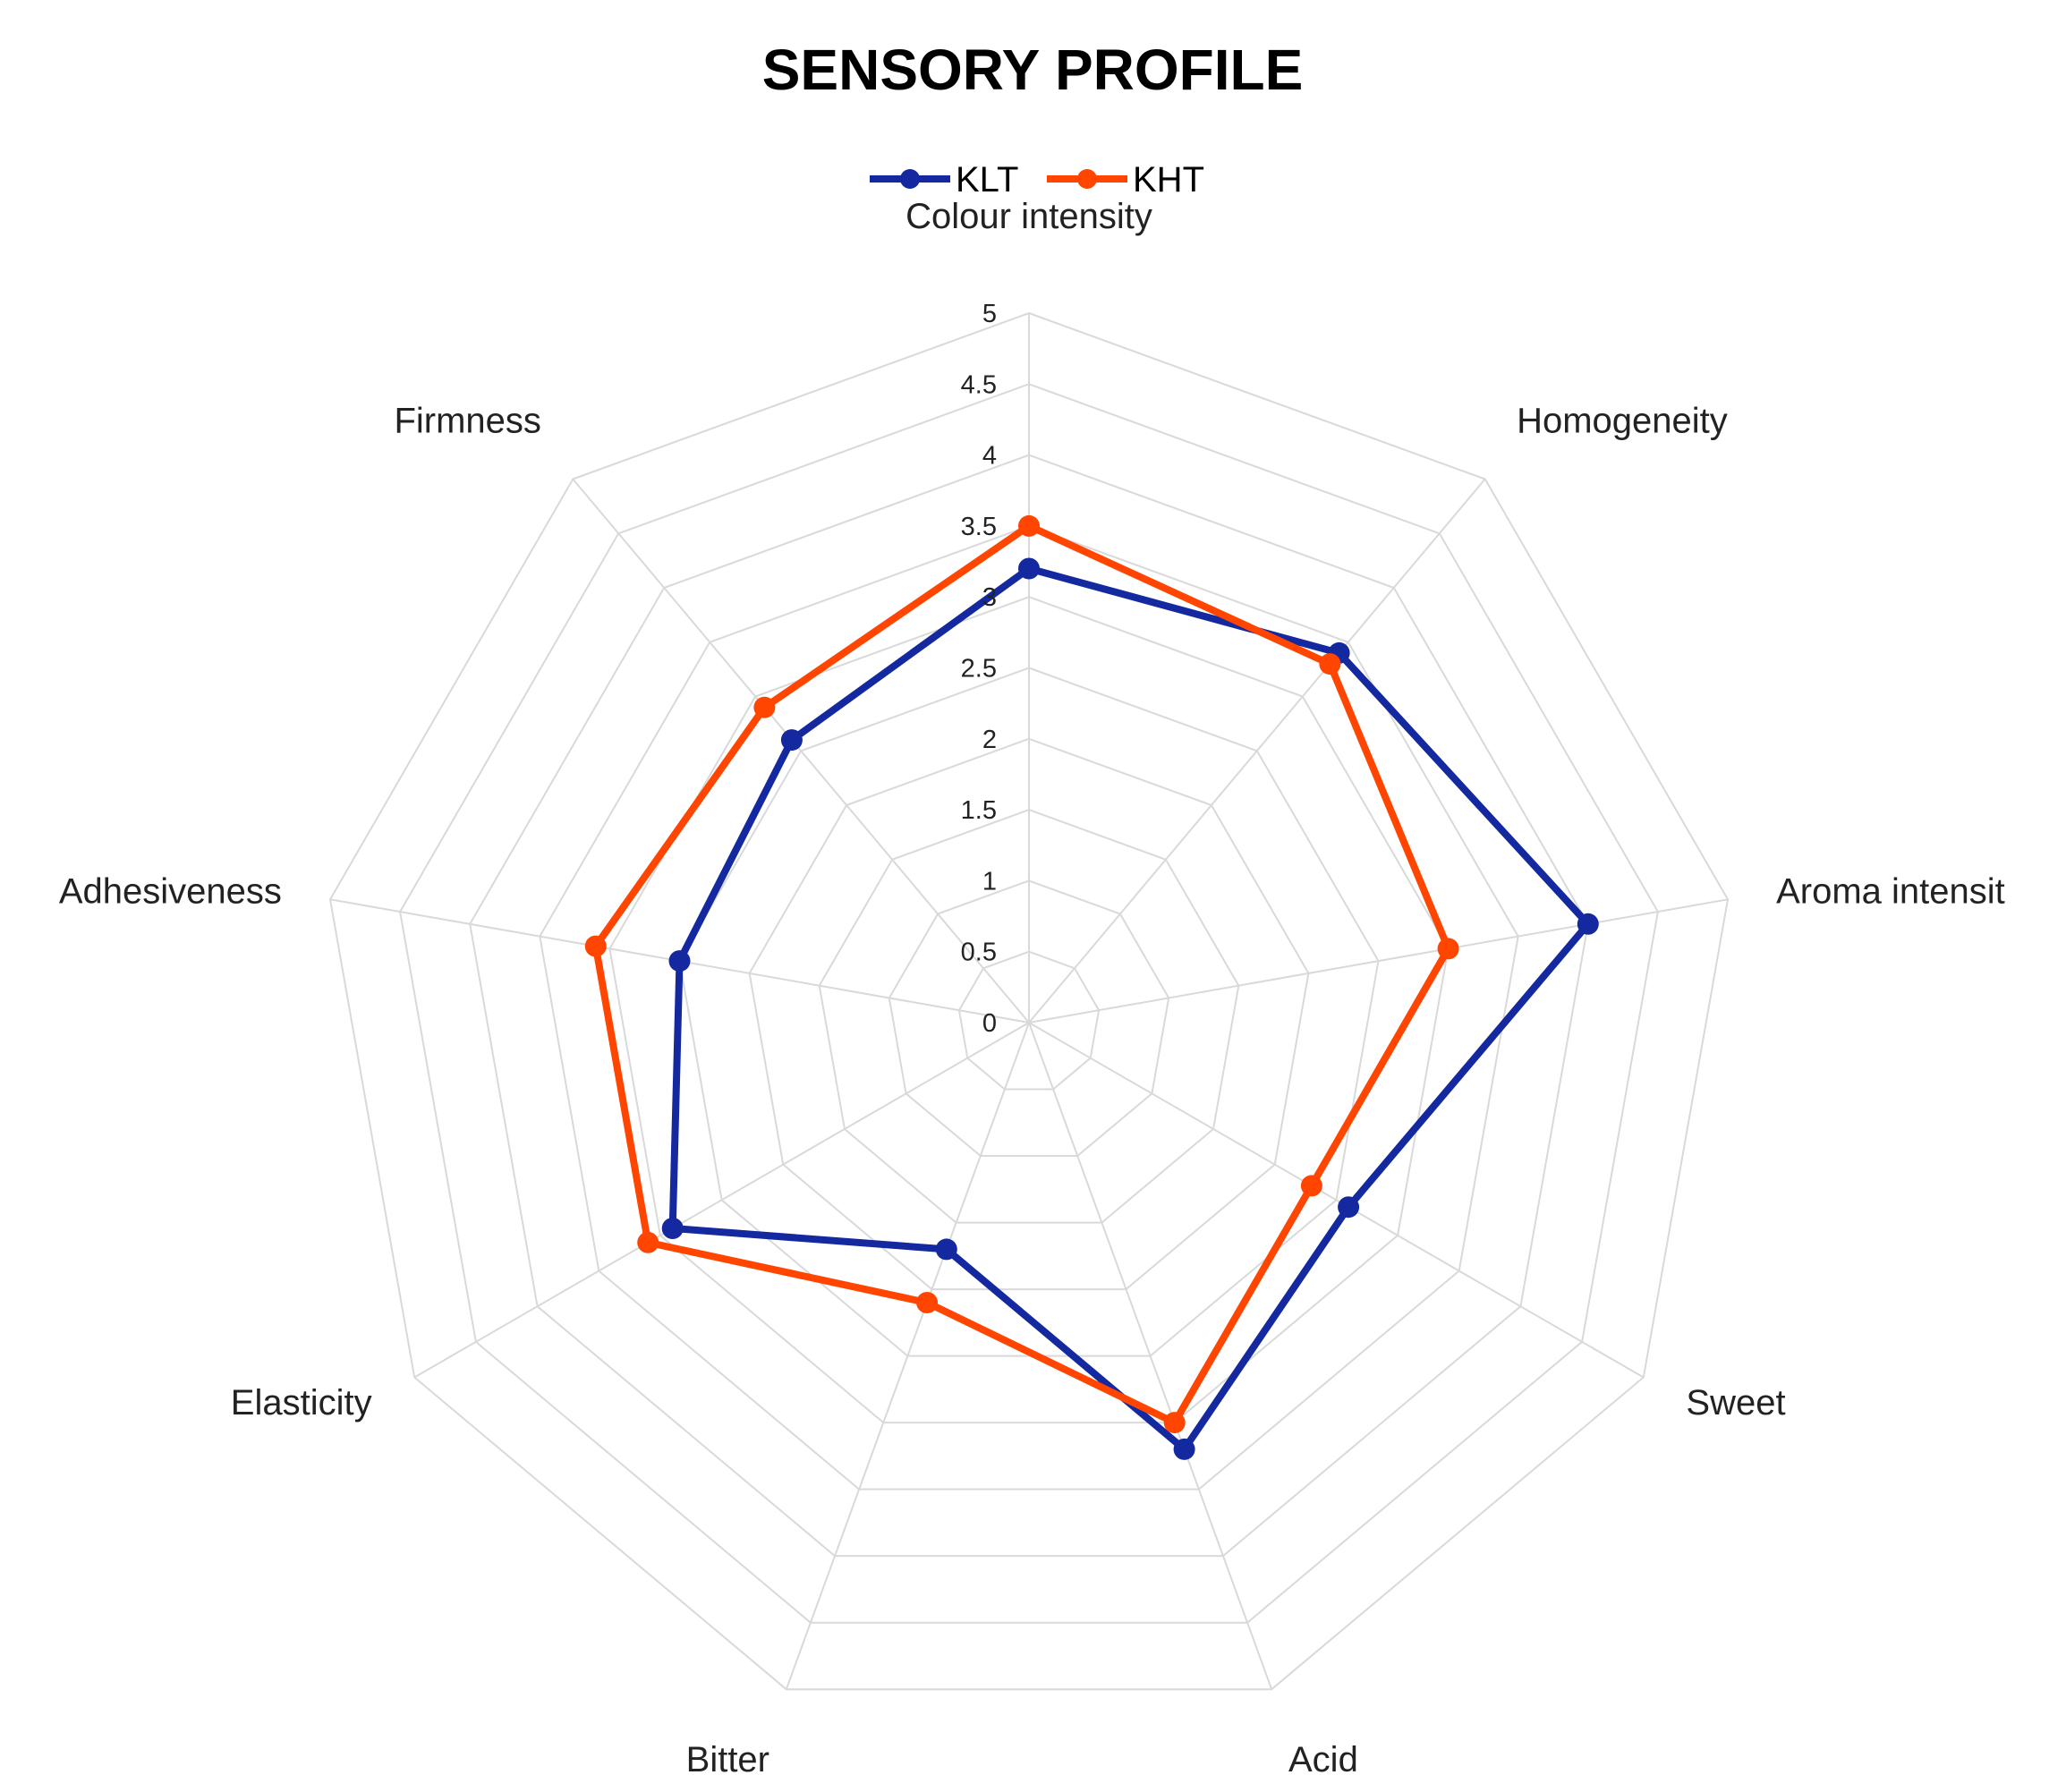 The width and height of the screenshot is (2066, 1792). I want to click on category-label: Bitter, so click(727, 1759).